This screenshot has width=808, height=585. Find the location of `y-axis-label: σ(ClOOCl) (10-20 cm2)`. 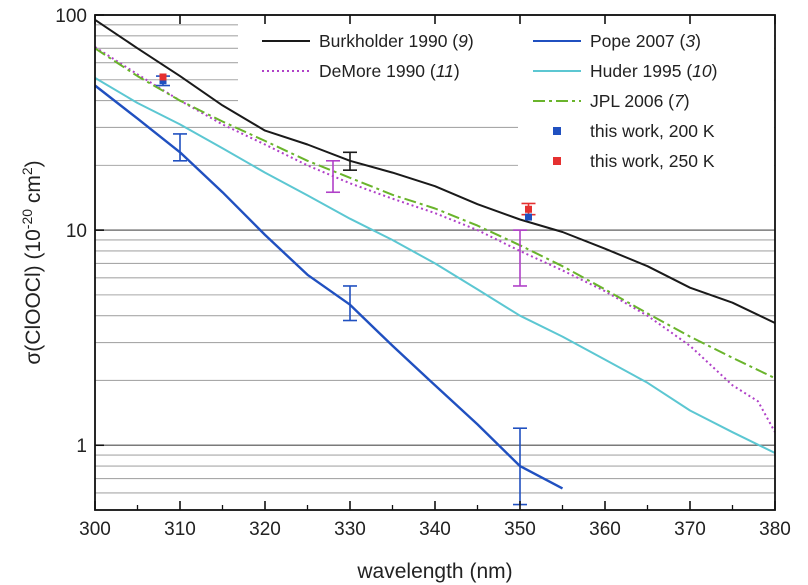

y-axis-label: σ(ClOOCl) (10-20 cm2) is located at coordinates (32, 262).